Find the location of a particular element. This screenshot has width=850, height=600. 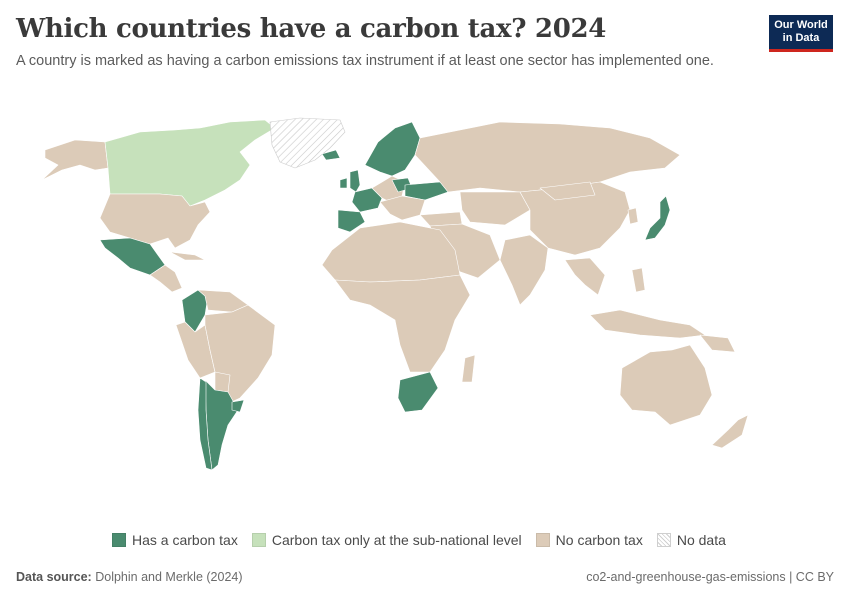

region-mexico is located at coordinates (132, 256).